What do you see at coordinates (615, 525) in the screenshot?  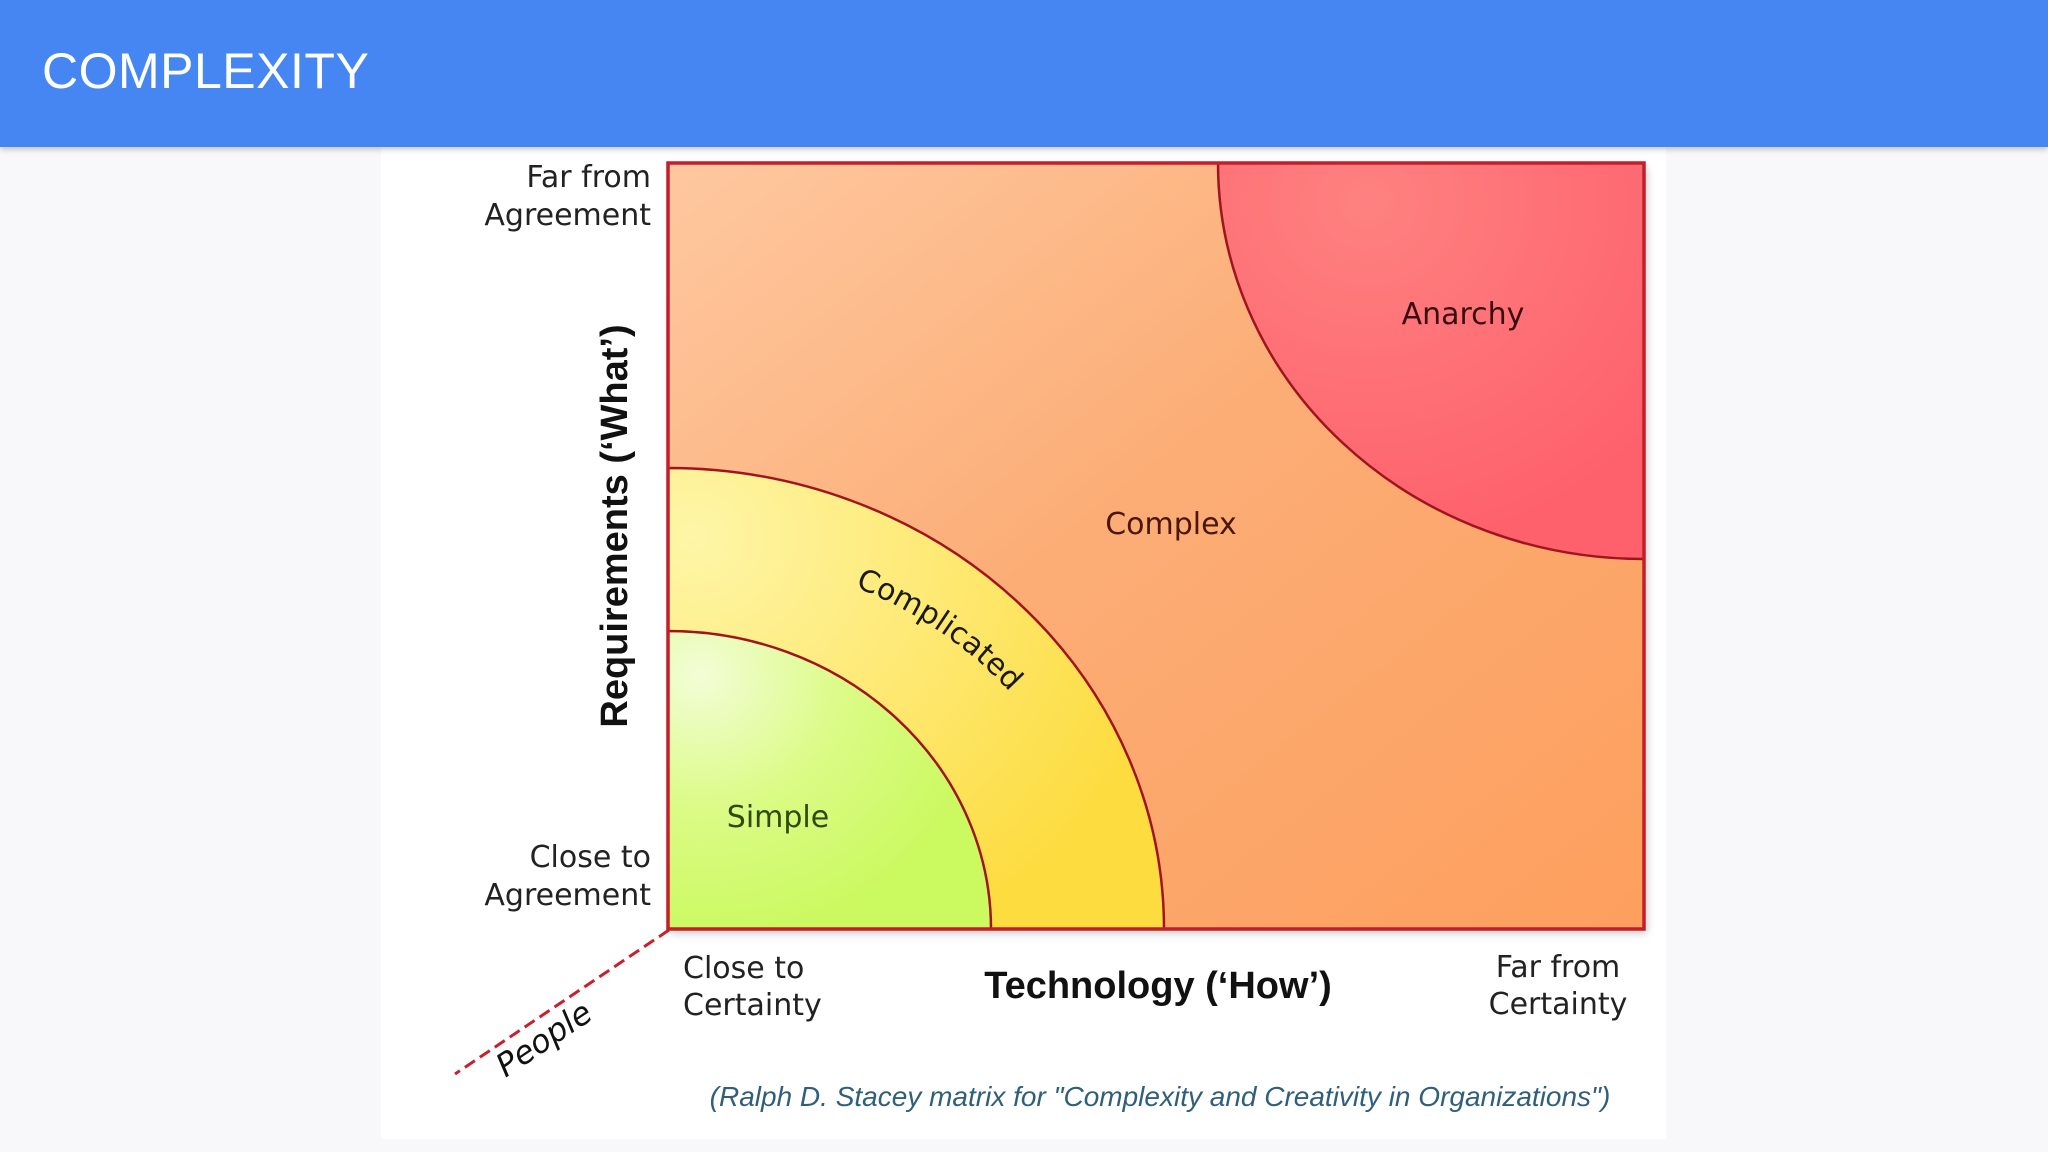 I see `y-axis-title: Requirements (‘What’)` at bounding box center [615, 525].